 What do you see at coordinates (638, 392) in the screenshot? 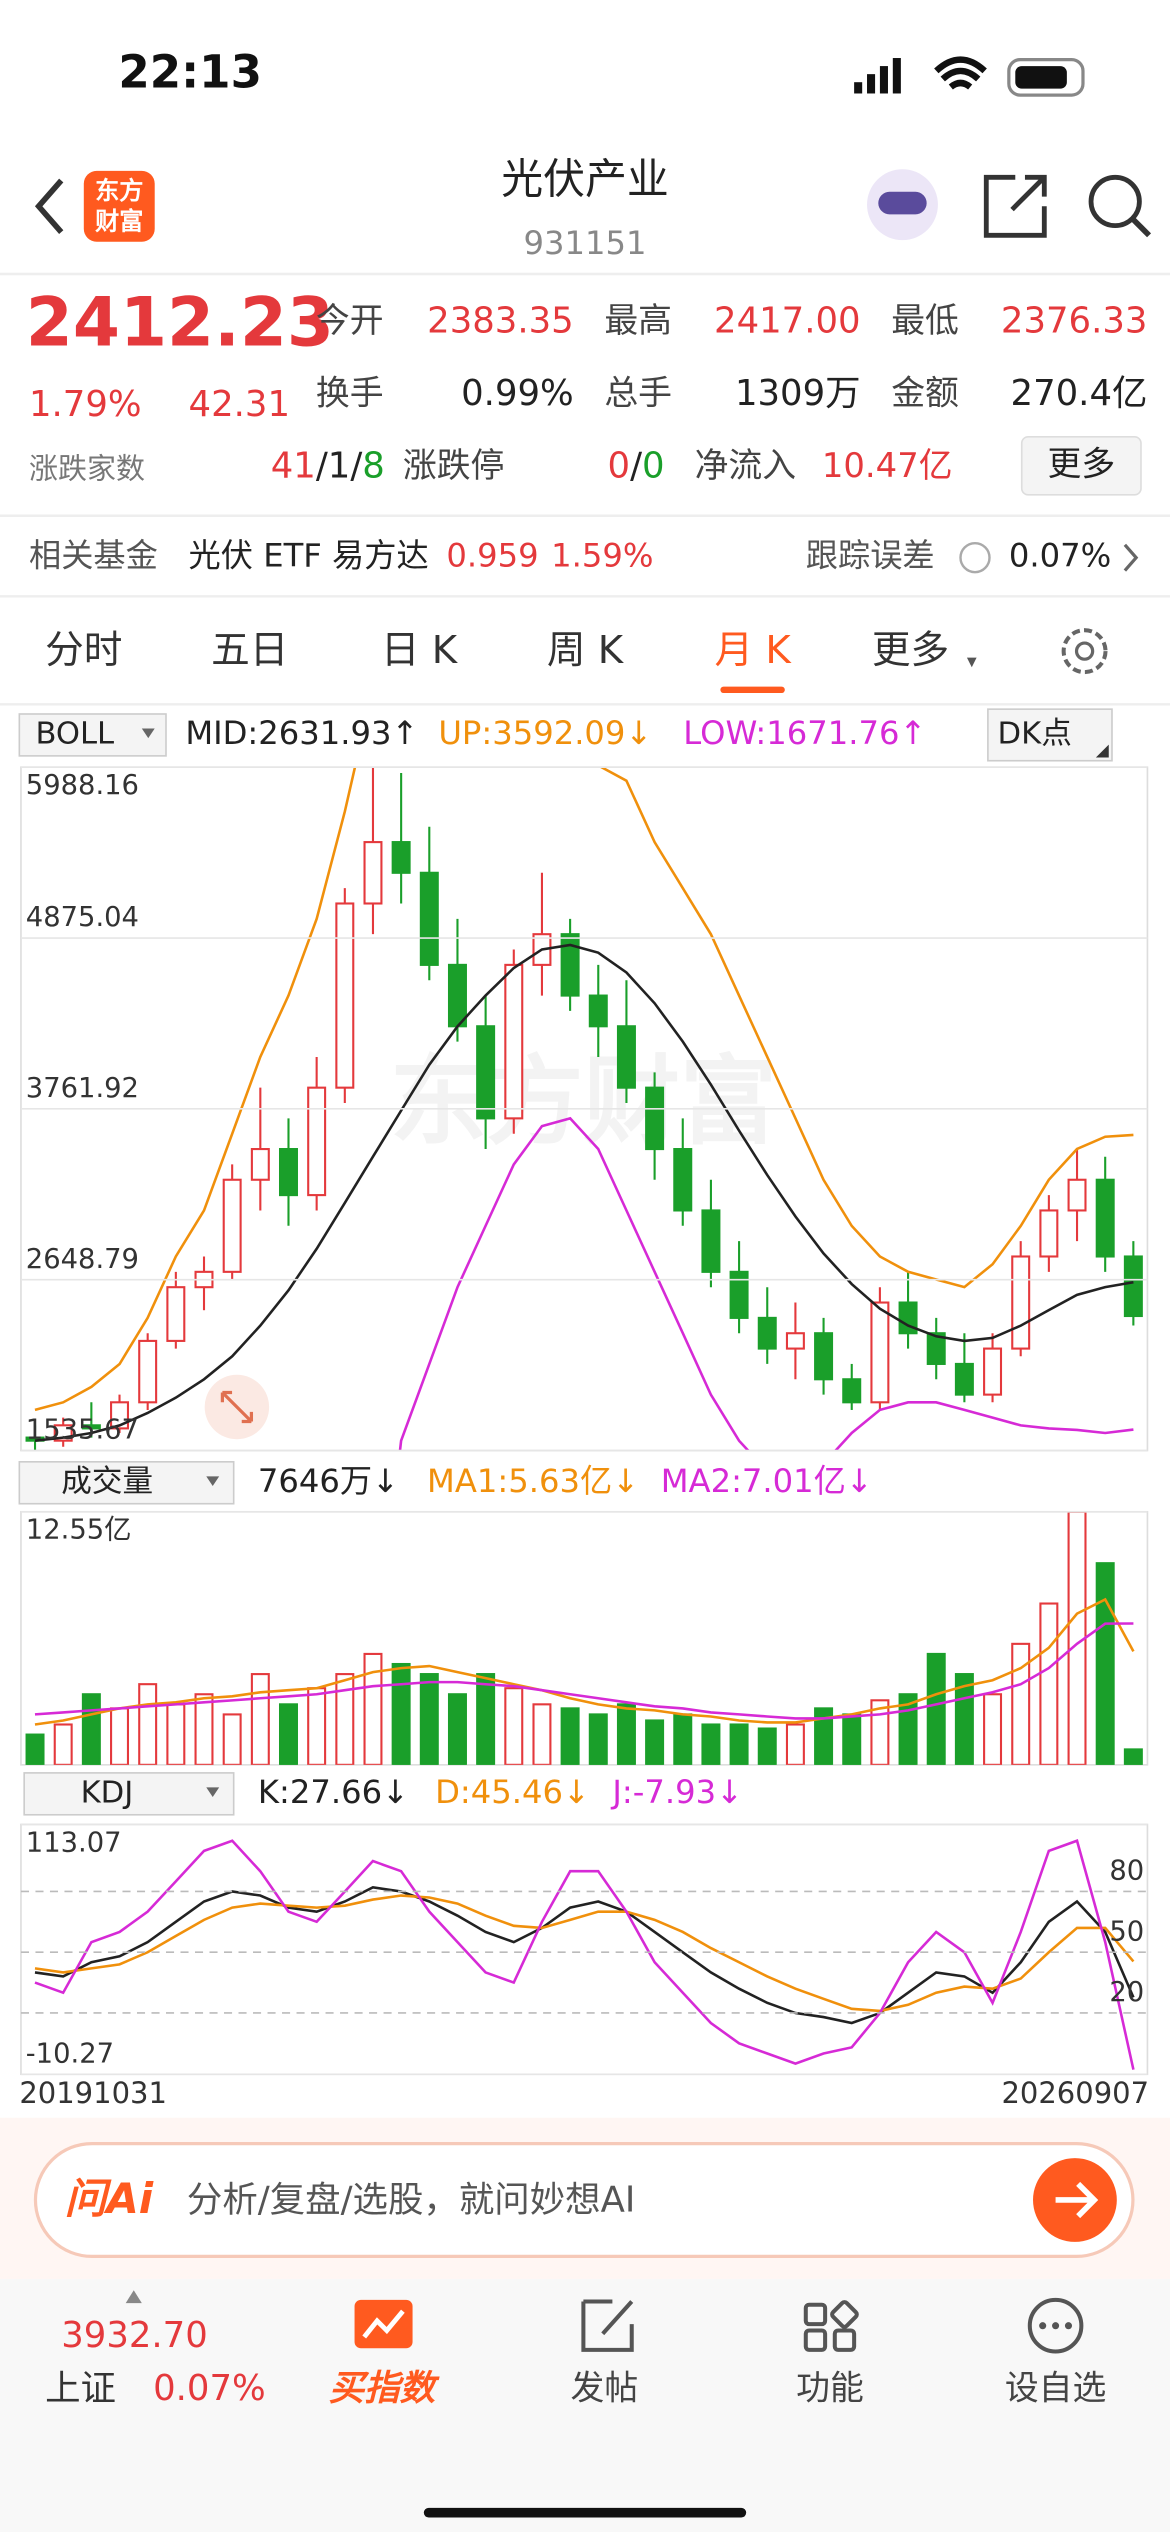
I see `field-label: 总手` at bounding box center [638, 392].